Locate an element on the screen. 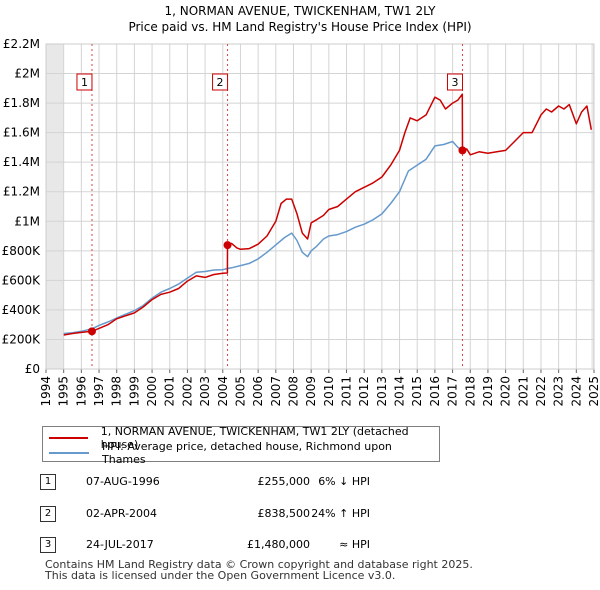  x-tick-label: 2008 is located at coordinates (293, 391).